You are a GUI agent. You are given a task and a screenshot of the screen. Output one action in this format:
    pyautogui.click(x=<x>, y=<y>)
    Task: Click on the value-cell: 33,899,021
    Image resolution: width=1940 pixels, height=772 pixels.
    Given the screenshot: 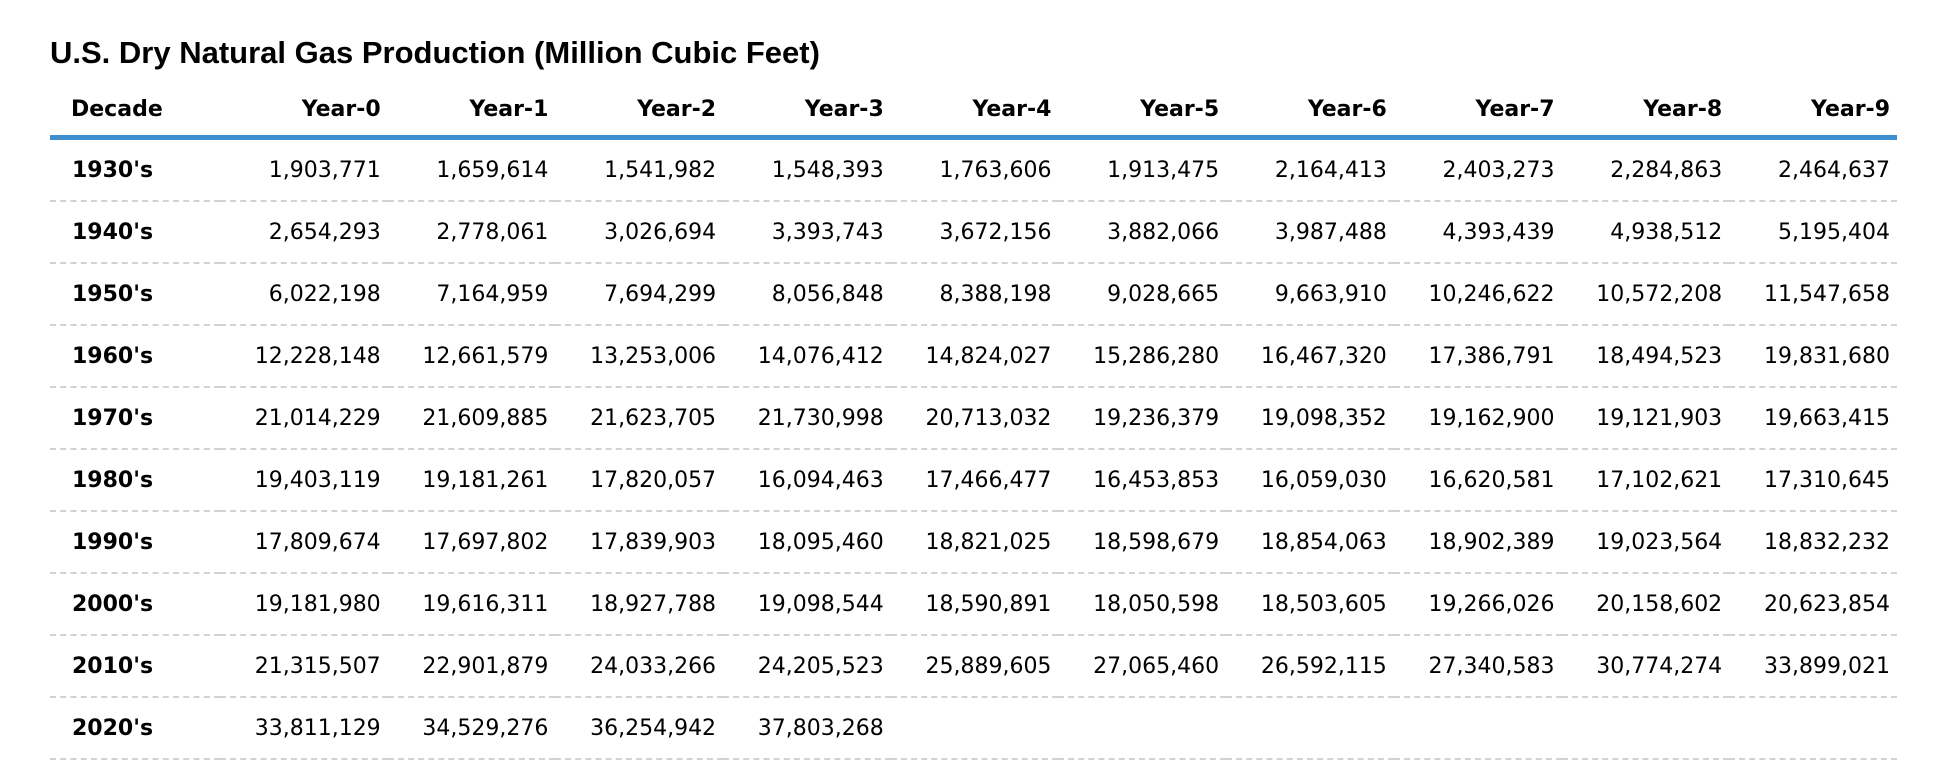 What is the action you would take?
    pyautogui.click(x=1813, y=666)
    